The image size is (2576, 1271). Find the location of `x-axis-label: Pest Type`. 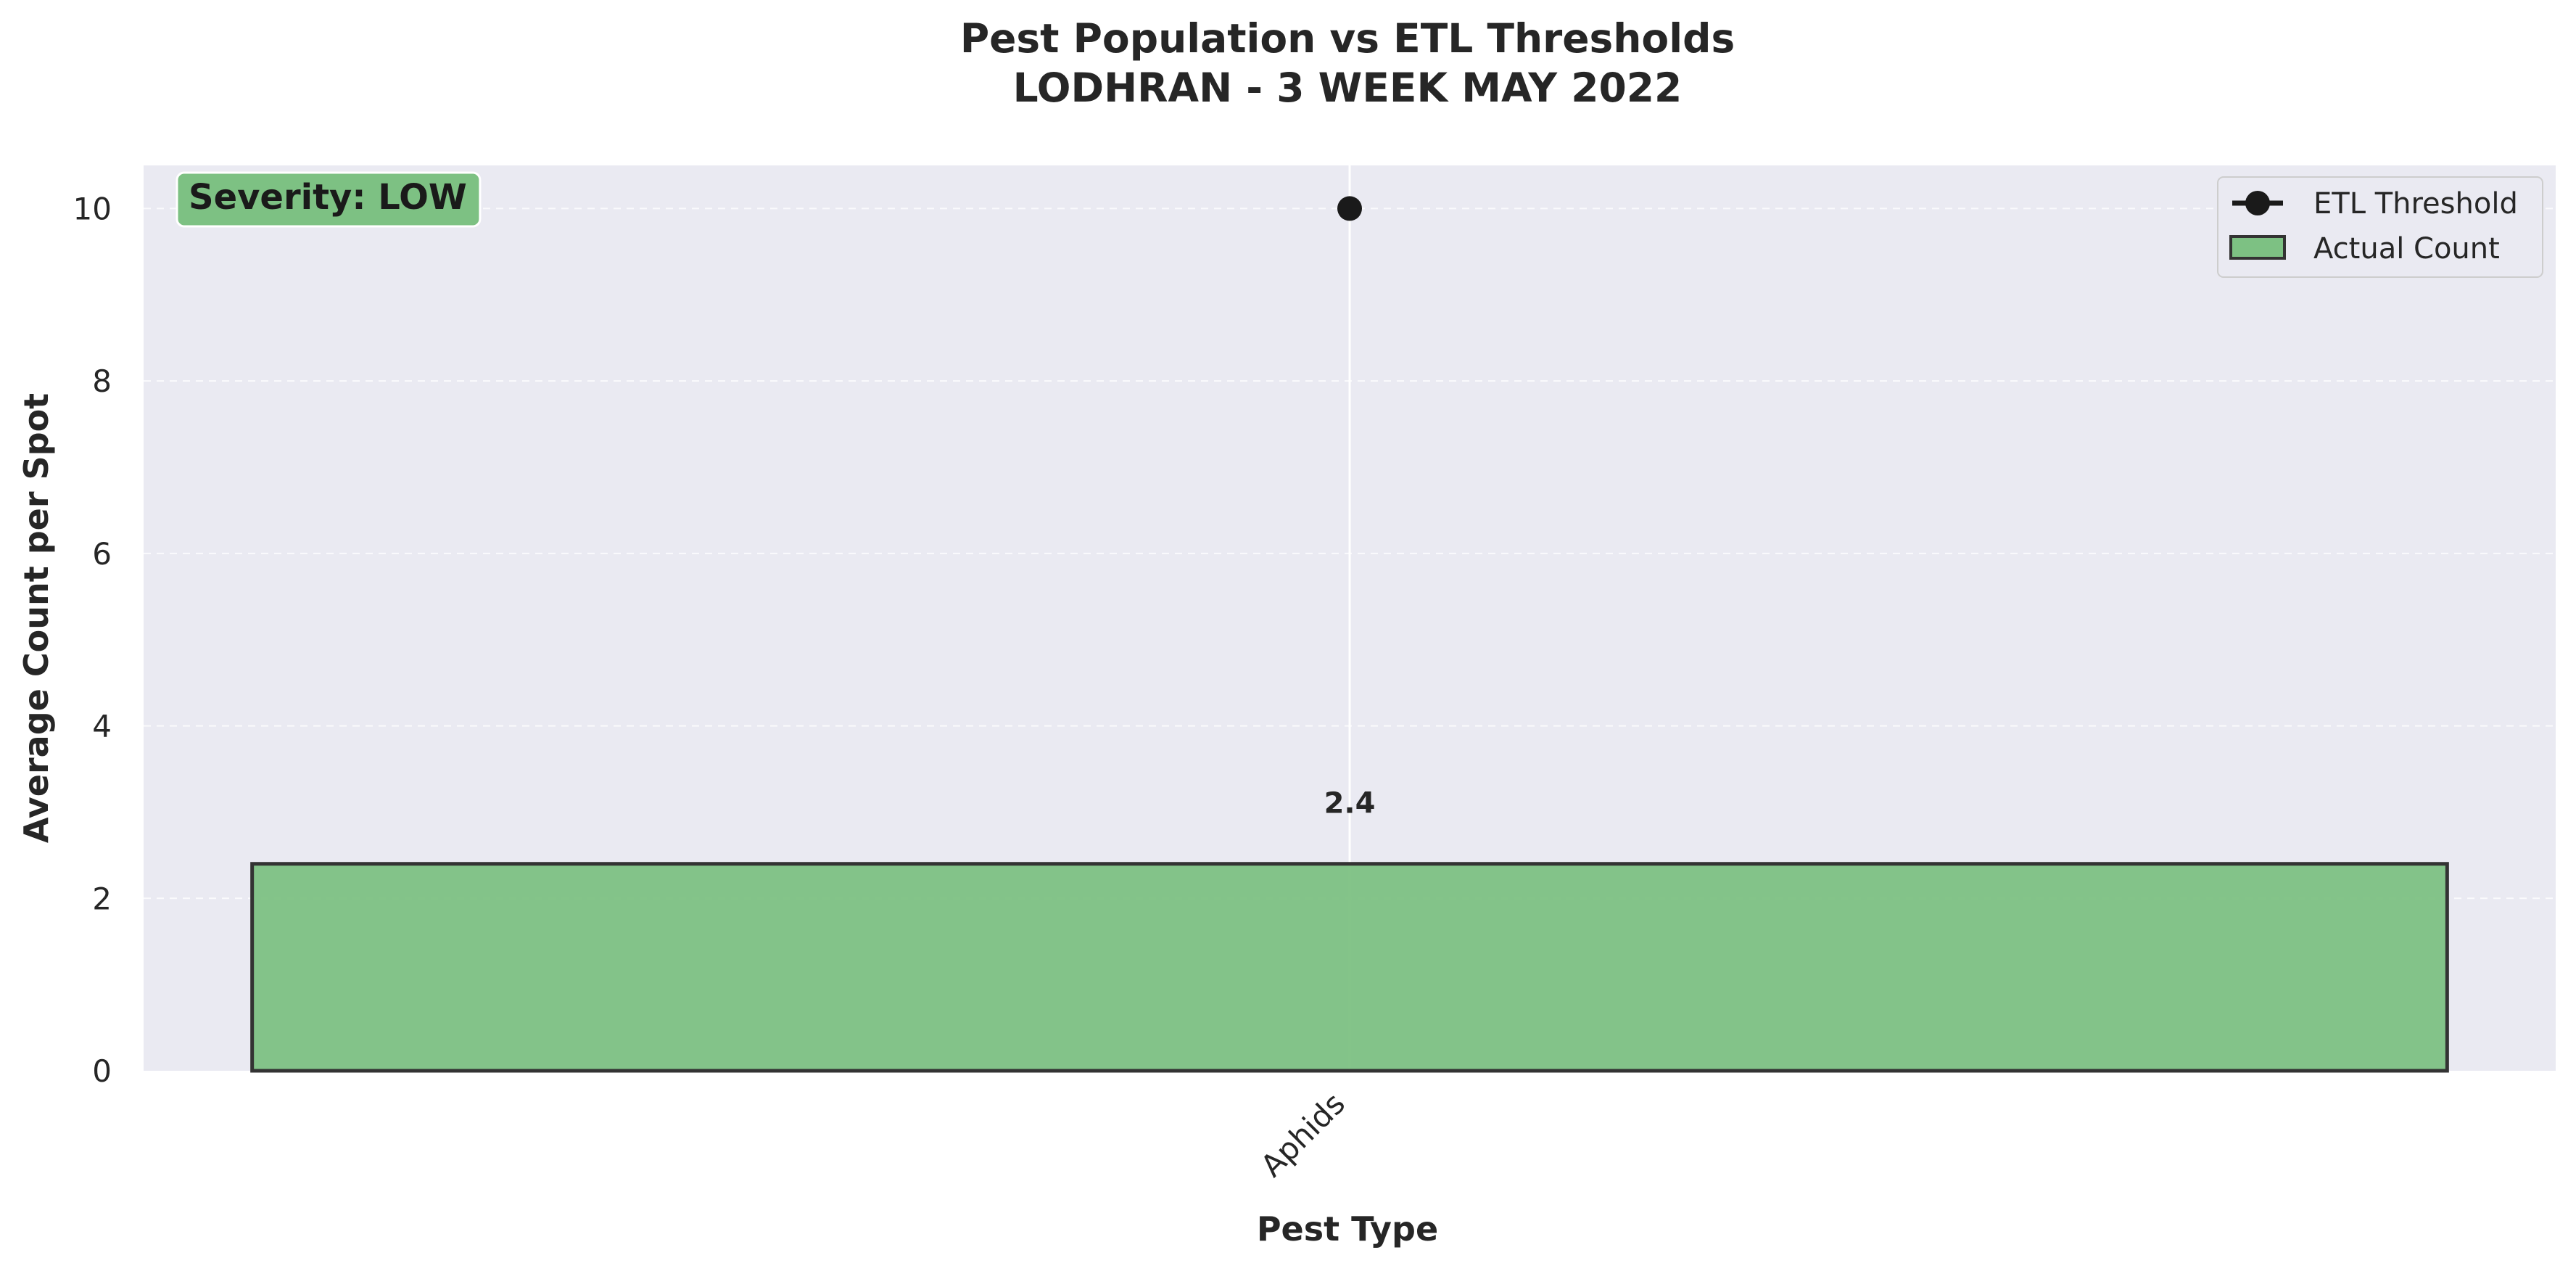

x-axis-label: Pest Type is located at coordinates (1347, 1229).